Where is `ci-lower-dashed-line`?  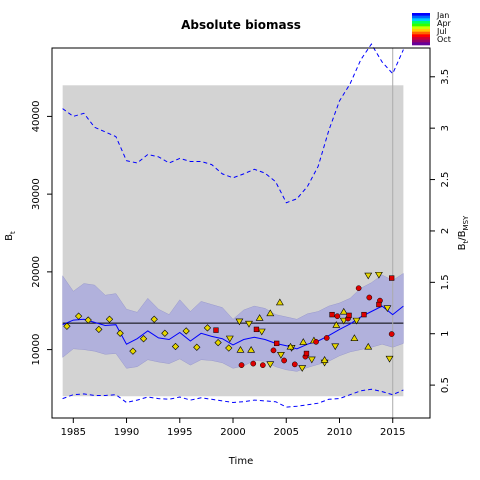
ci-lower-dashed-line is located at coordinates (233, 398).